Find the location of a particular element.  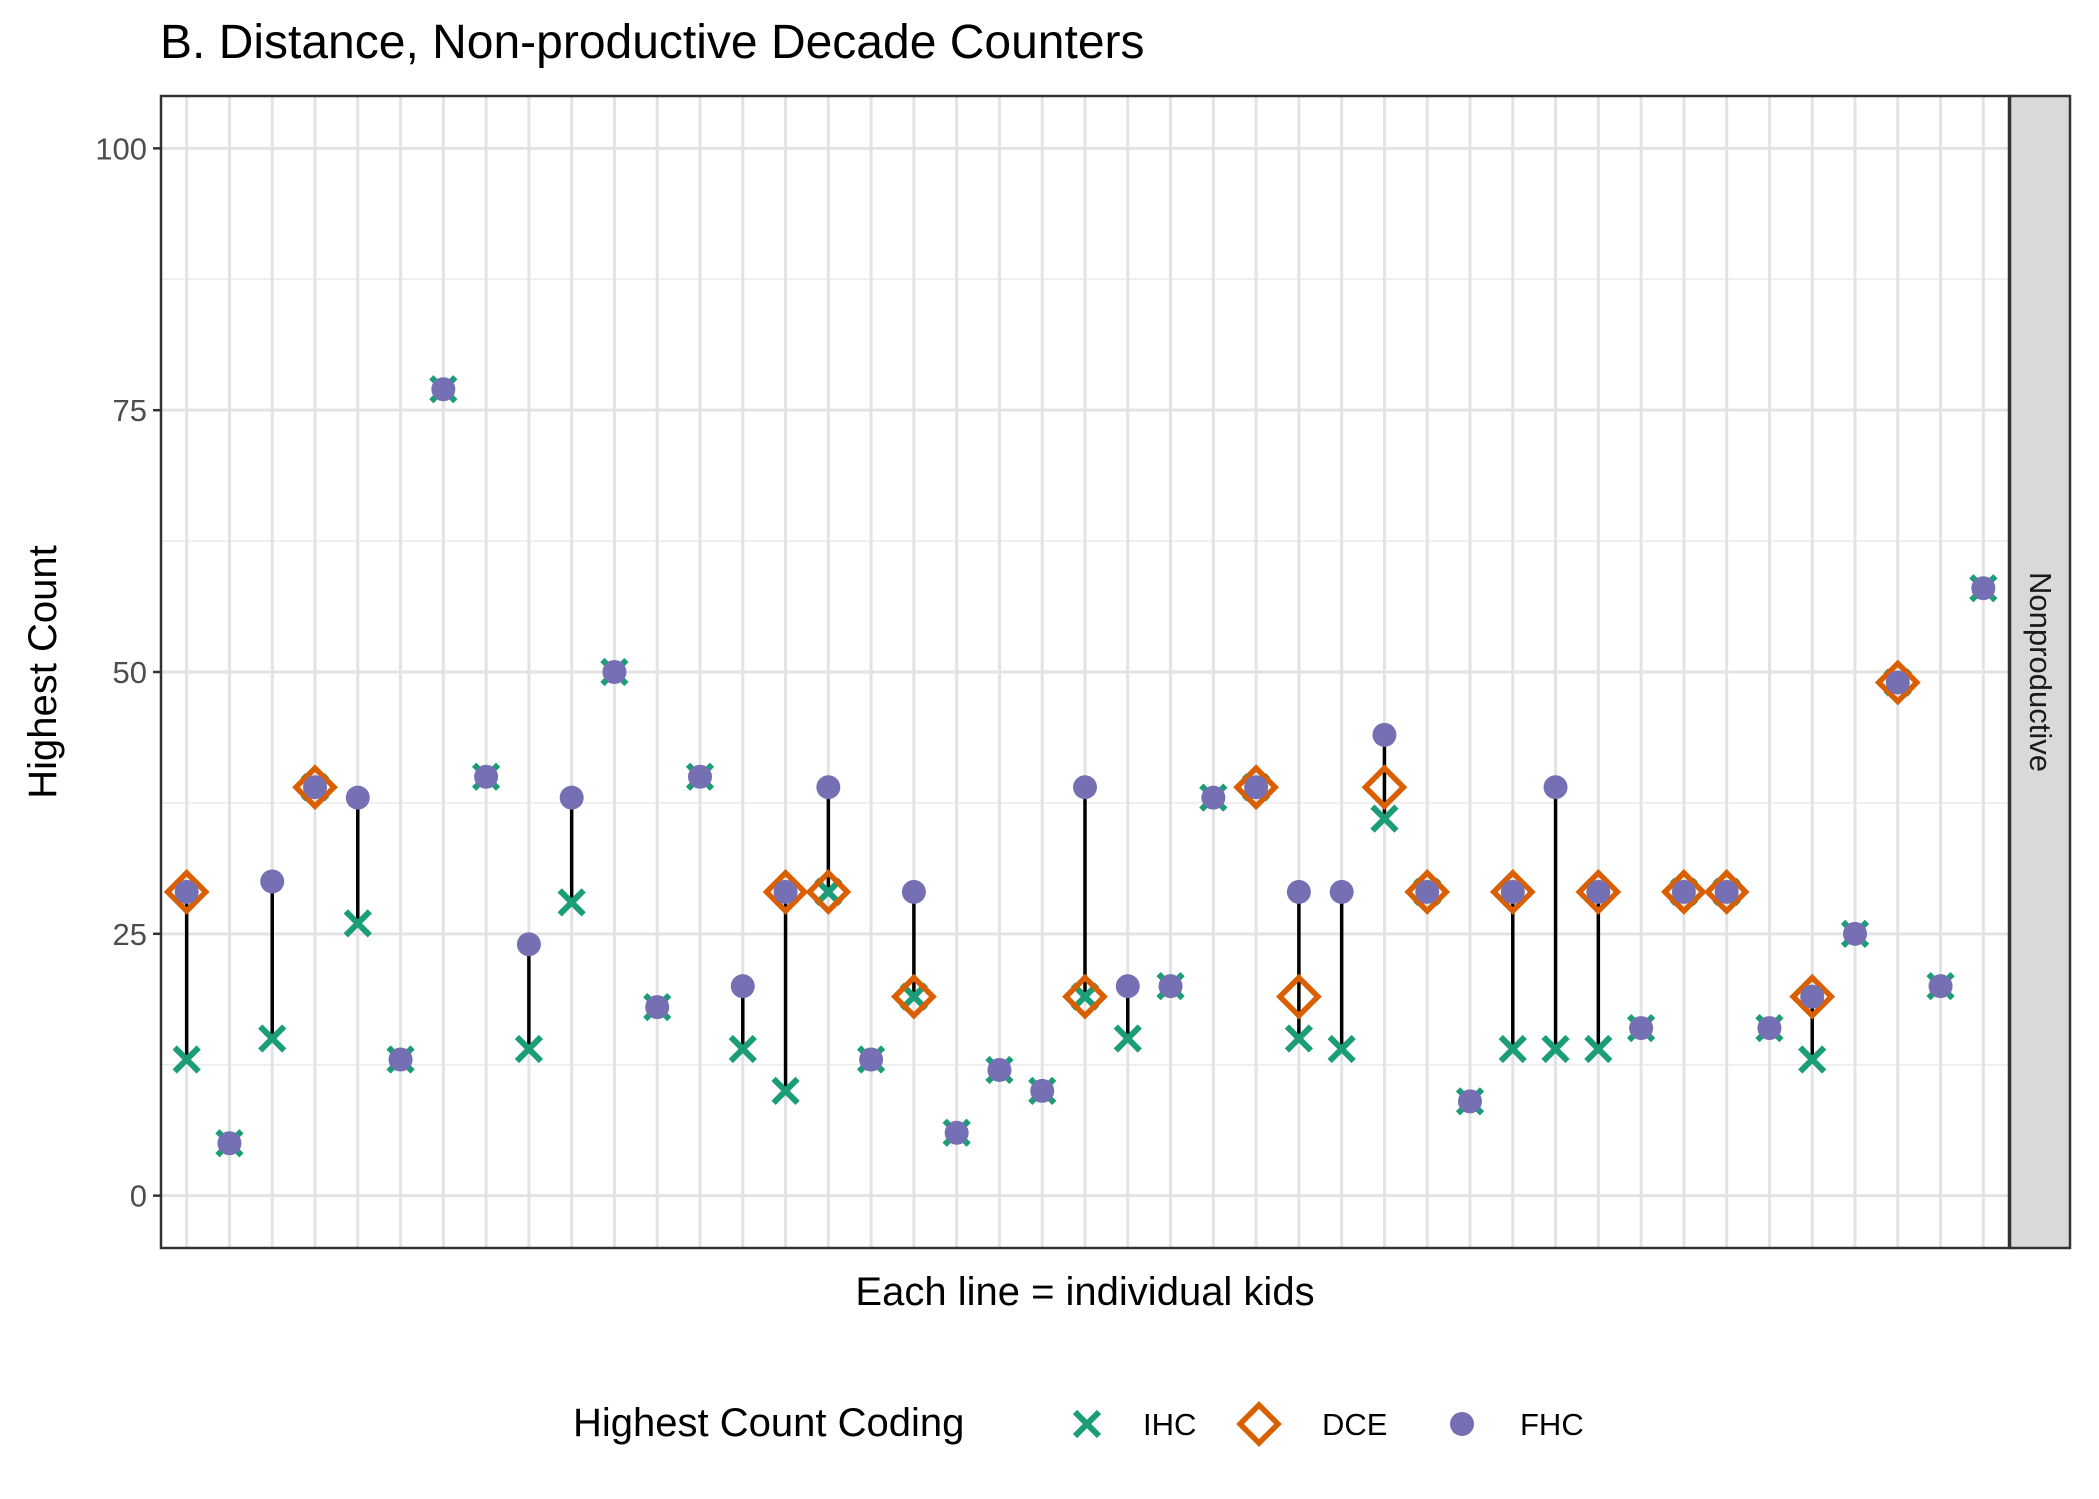

legend-fhc-key is located at coordinates (1462, 1424).